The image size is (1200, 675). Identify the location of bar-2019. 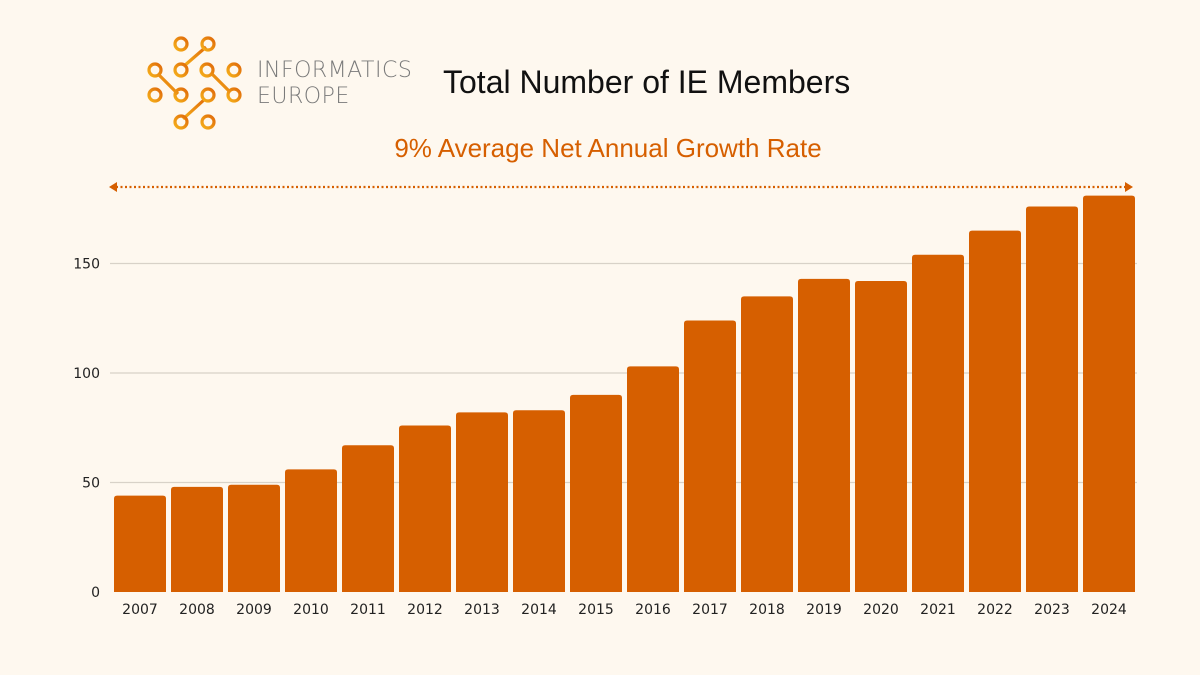
(824, 435).